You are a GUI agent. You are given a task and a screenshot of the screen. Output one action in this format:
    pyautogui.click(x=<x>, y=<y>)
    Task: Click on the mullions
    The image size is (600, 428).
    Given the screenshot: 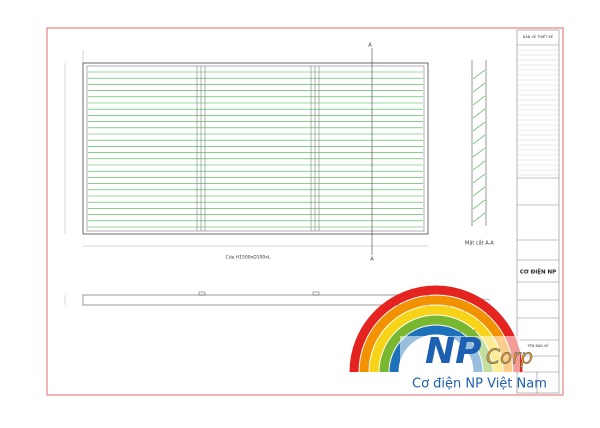 What is the action you would take?
    pyautogui.click(x=258, y=148)
    